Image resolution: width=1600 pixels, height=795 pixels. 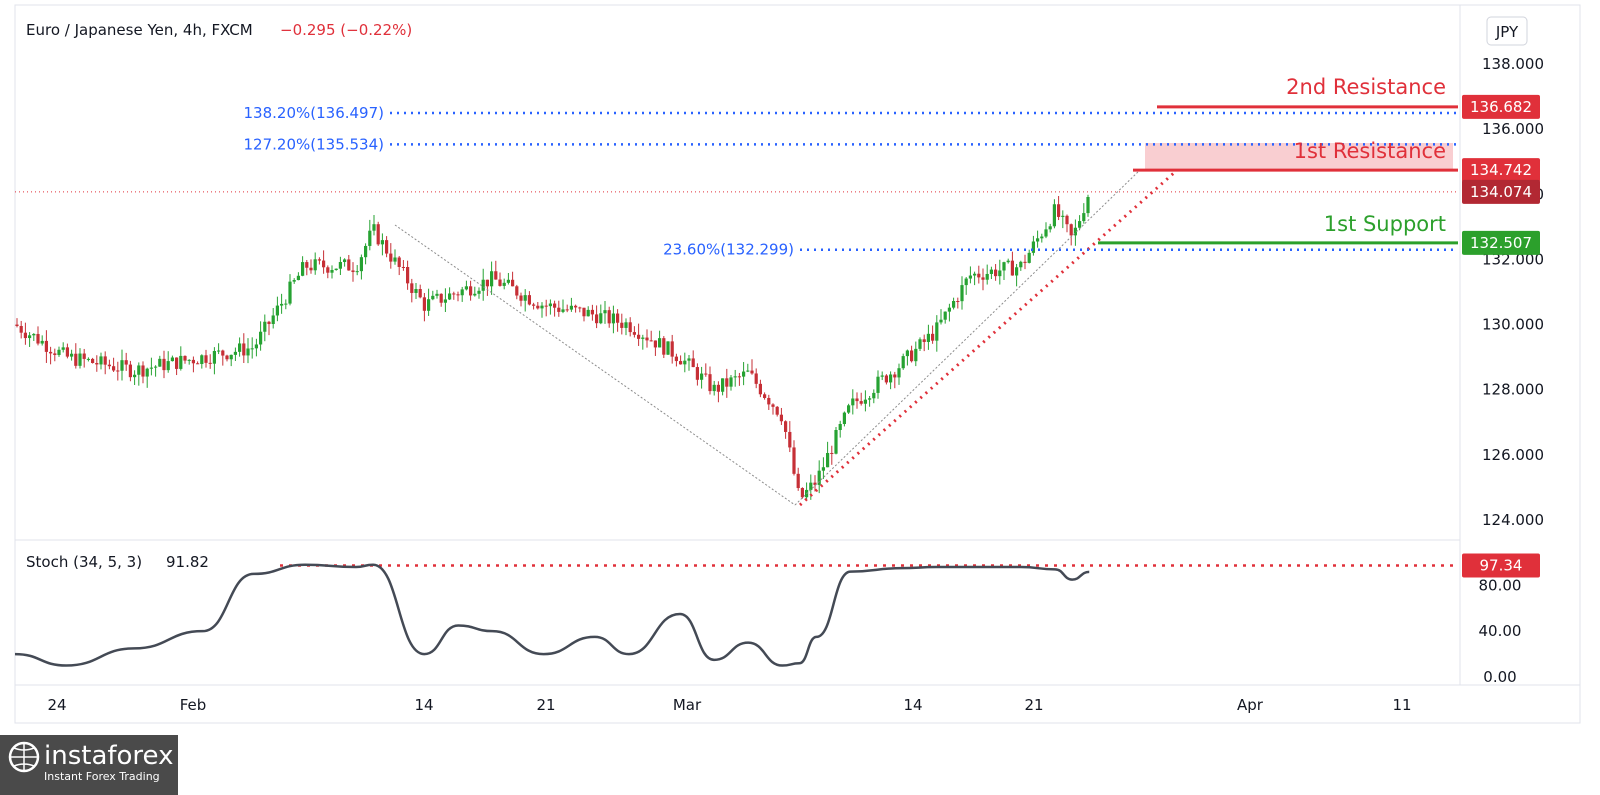 I want to click on stoch-tick: 0.00, so click(x=1499, y=677).